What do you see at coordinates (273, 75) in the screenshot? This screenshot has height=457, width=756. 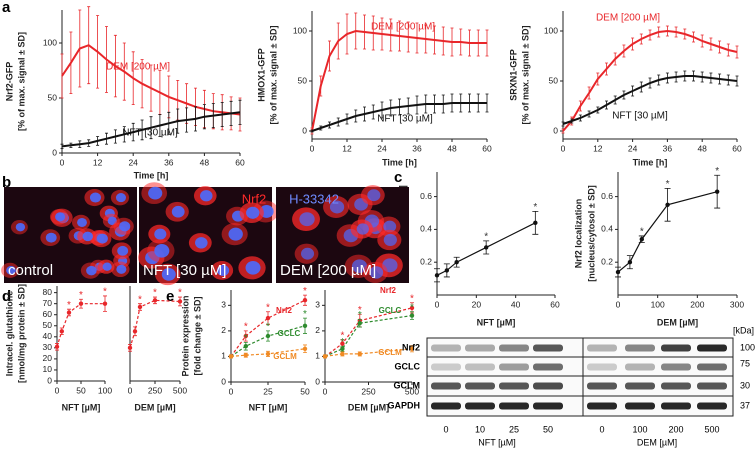 I see `y-axis-label: [% of max. signal ± SD]` at bounding box center [273, 75].